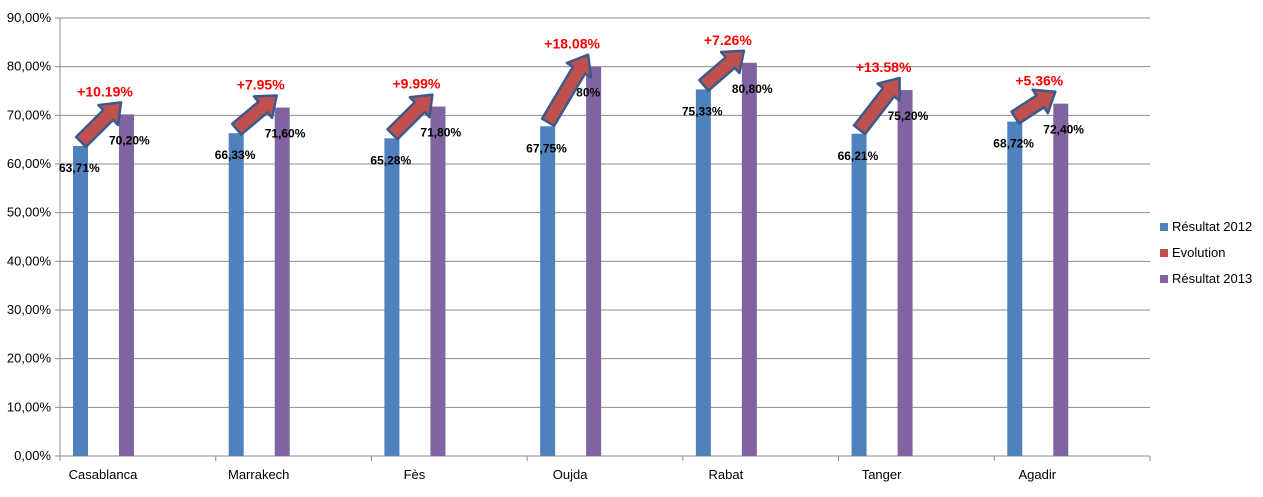  Describe the element at coordinates (29, 163) in the screenshot. I see `y-tick-label: 60,00%` at that location.